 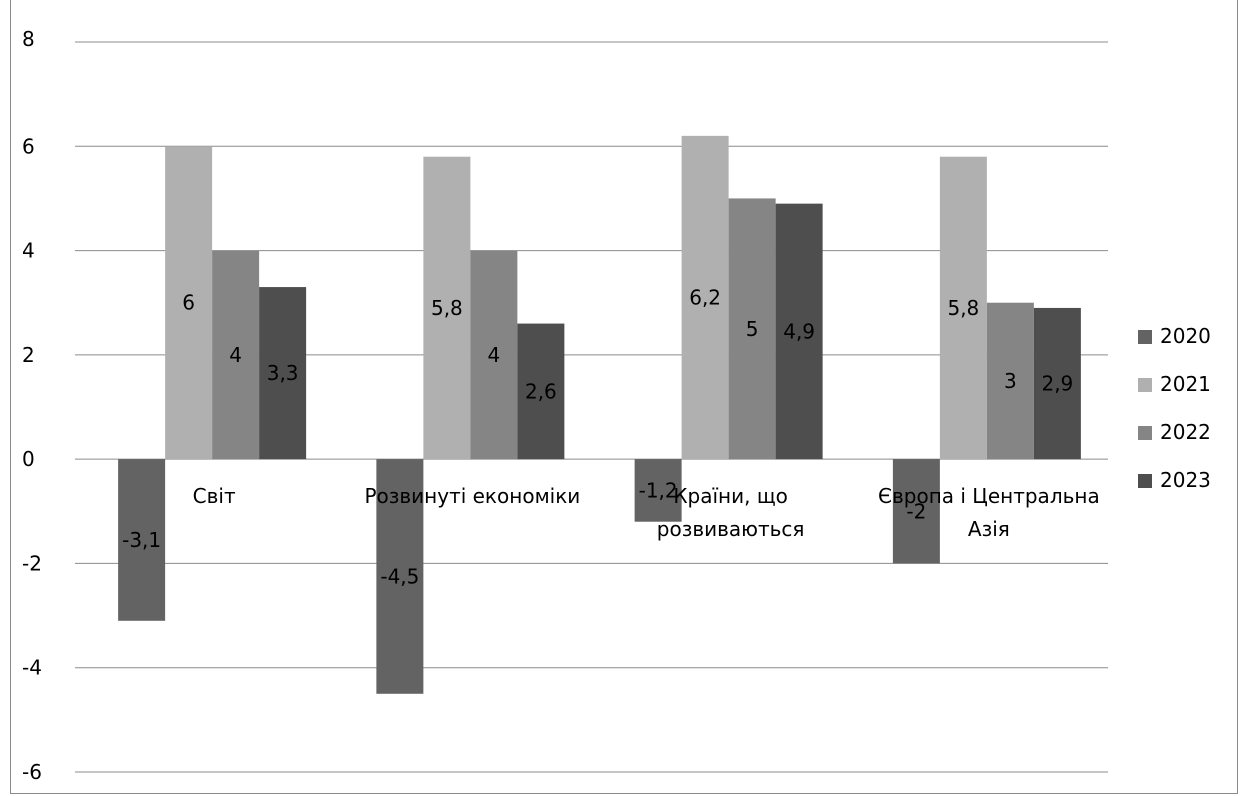 What do you see at coordinates (28, 146) in the screenshot?
I see `y-tick-label: 6` at bounding box center [28, 146].